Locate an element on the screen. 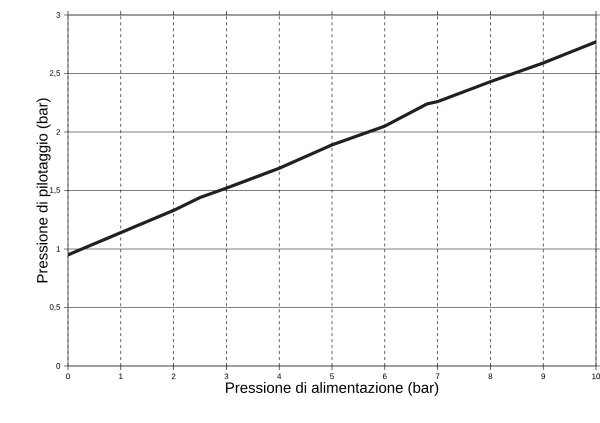 This screenshot has height=423, width=600. y-axis-title: Pressione di pilotaggio (bar) is located at coordinates (43, 190).